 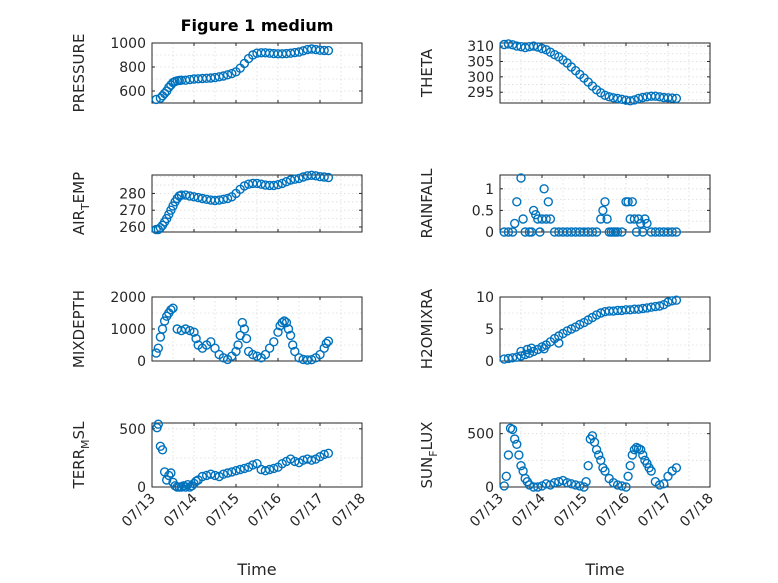 What do you see at coordinates (613, 510) in the screenshot?
I see `x-tick-label: 07/16` at bounding box center [613, 510].